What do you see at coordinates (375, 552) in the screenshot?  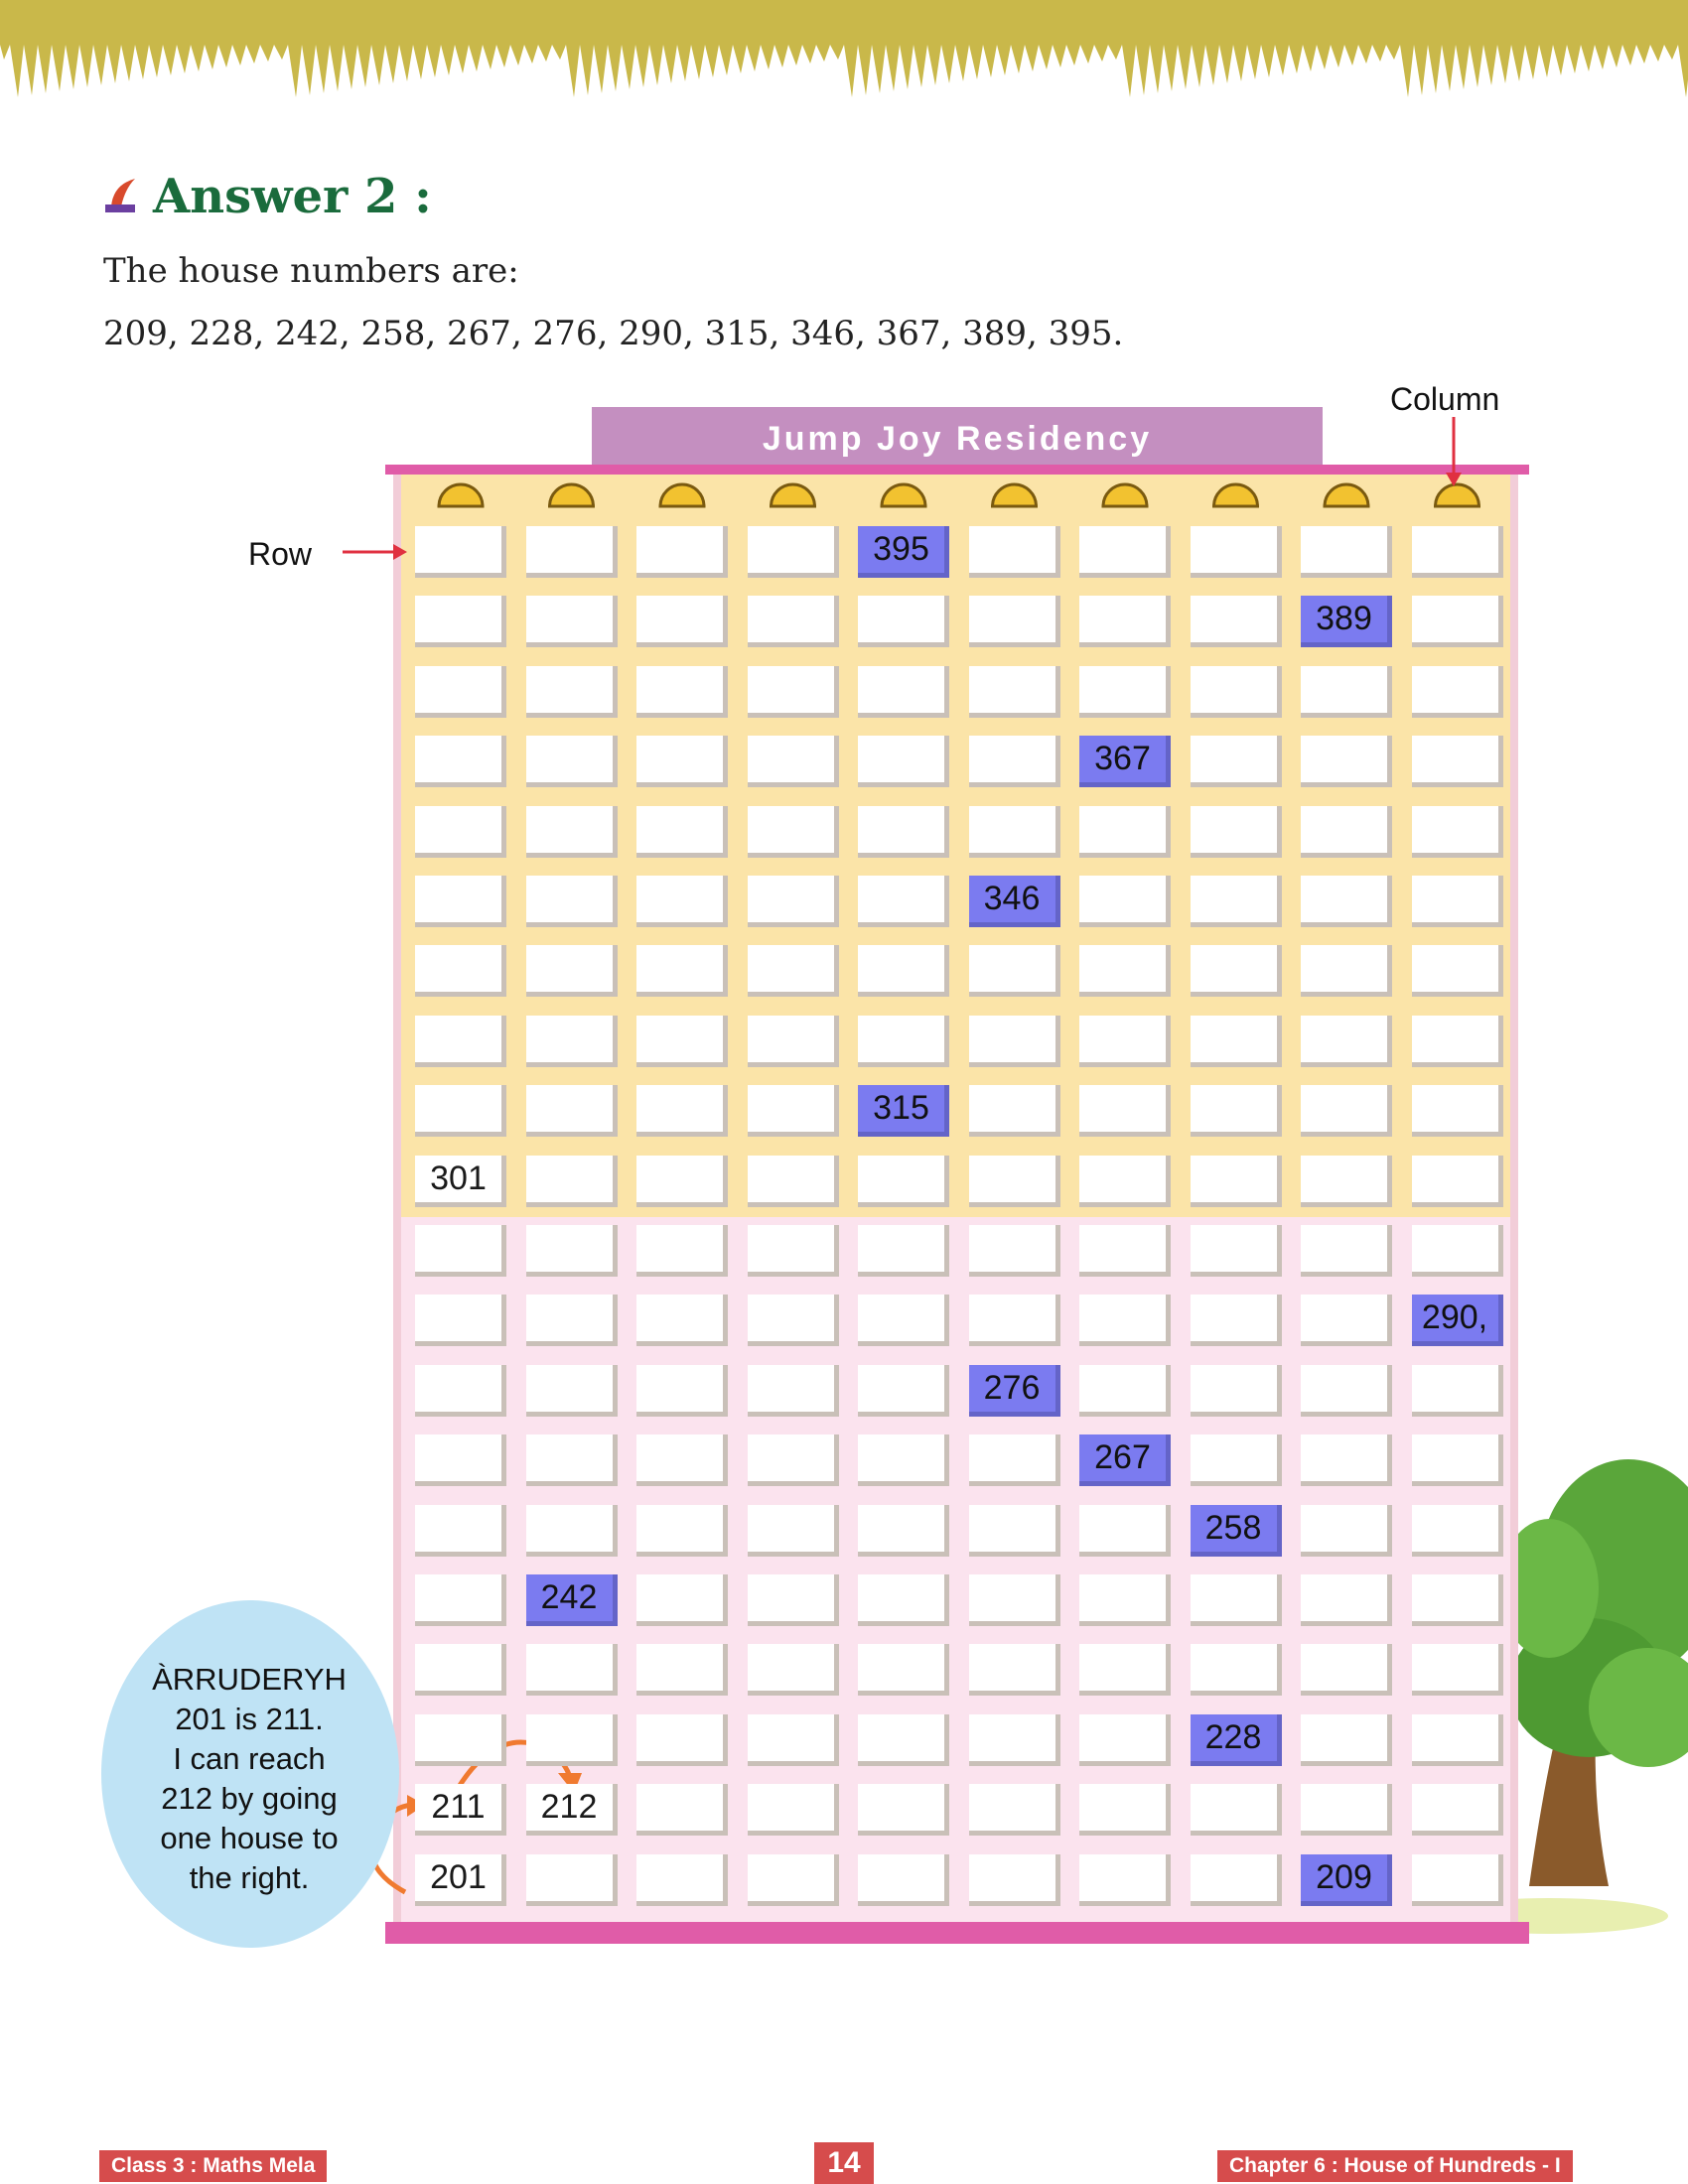 I see `arrow-right-icon` at bounding box center [375, 552].